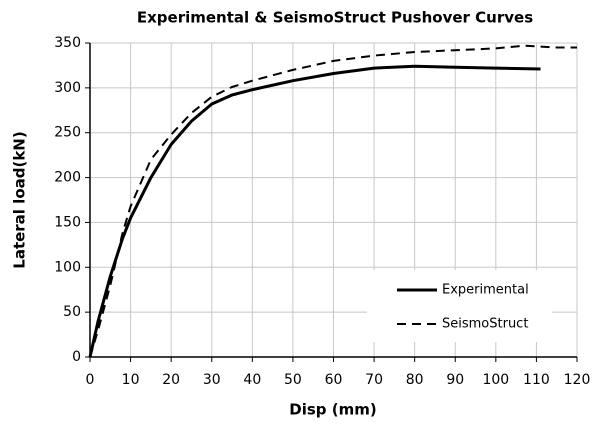  What do you see at coordinates (577, 380) in the screenshot?
I see `x-tick-label: 120` at bounding box center [577, 380].